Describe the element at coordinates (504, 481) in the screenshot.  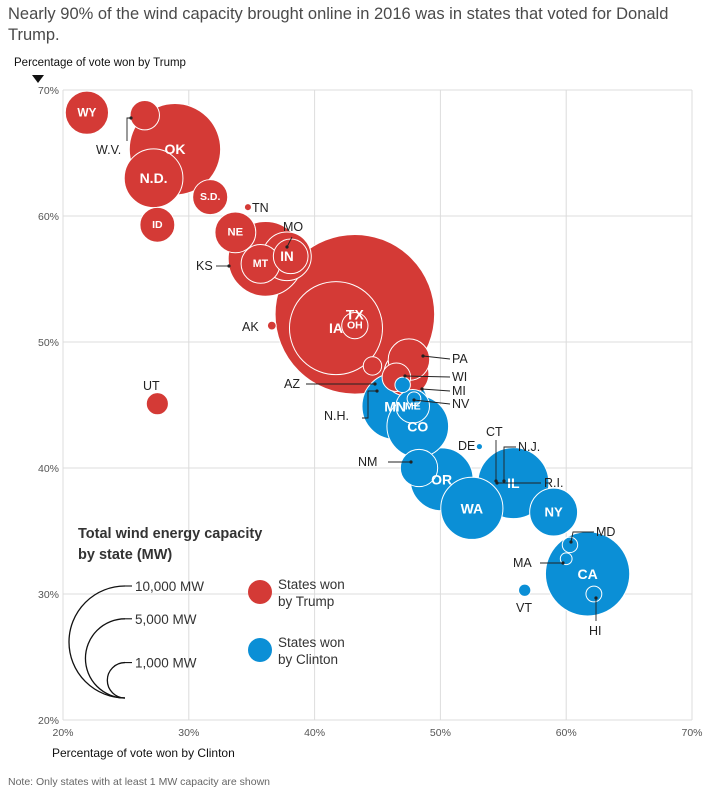
I see `leader-dot-nj` at that location.